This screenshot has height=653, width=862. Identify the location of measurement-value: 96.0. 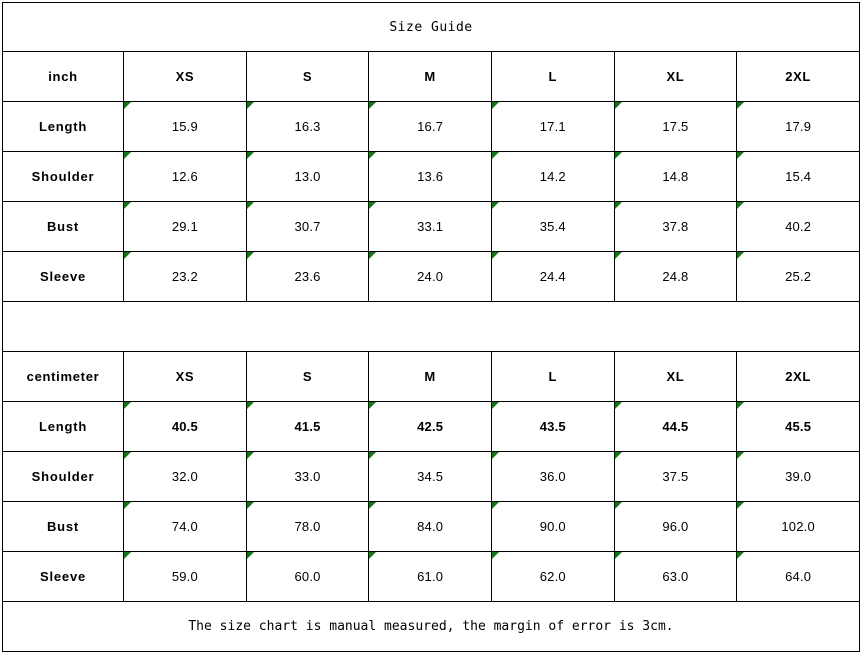
(675, 526).